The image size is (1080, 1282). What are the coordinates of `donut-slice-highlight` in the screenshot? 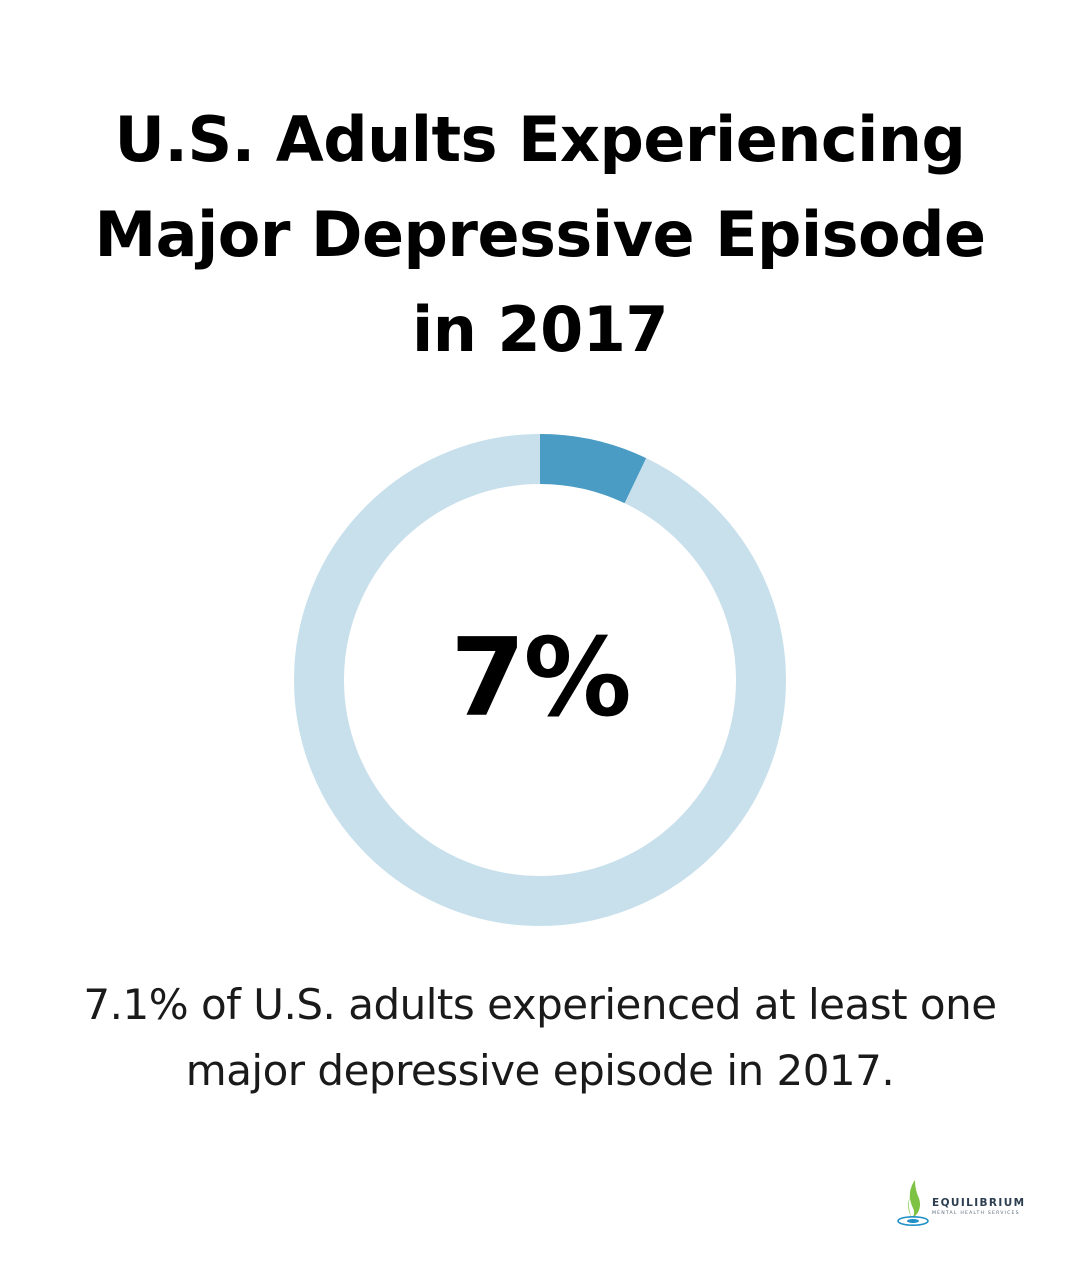 It's located at (593, 469).